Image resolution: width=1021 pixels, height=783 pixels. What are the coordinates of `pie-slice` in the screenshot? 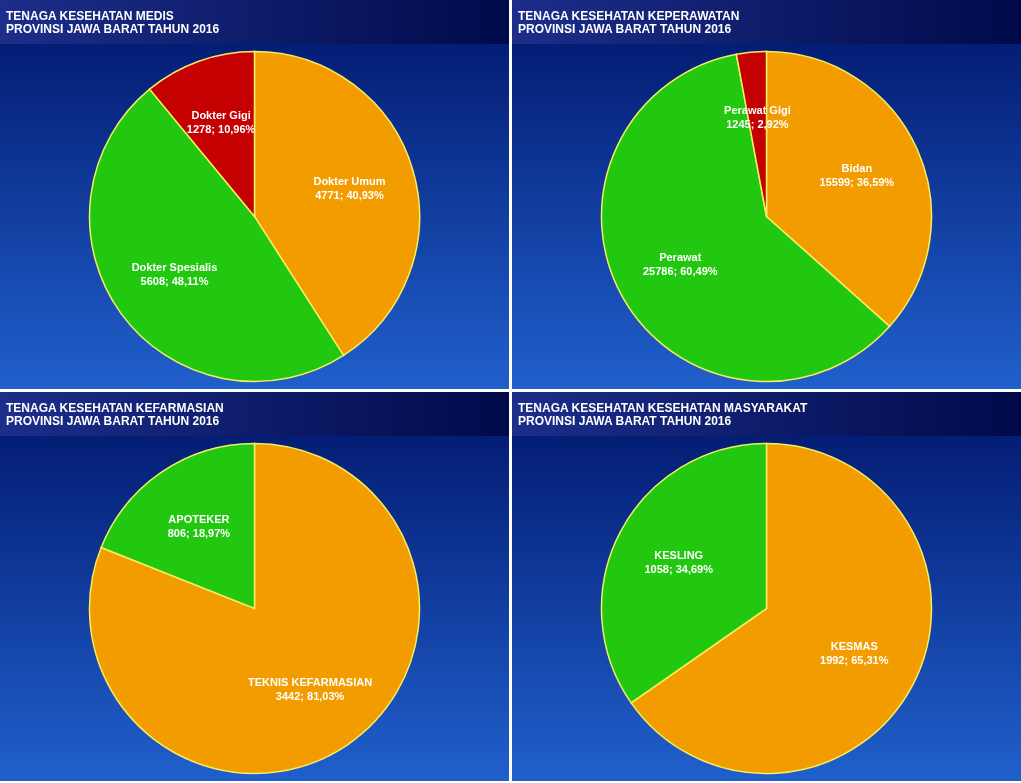 It's located at (254, 608).